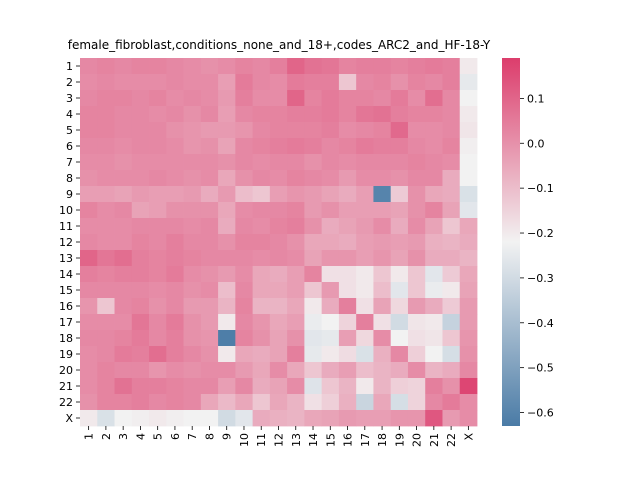  Describe the element at coordinates (540, 188) in the screenshot. I see `colorbar-tick-label: −0.1` at that location.